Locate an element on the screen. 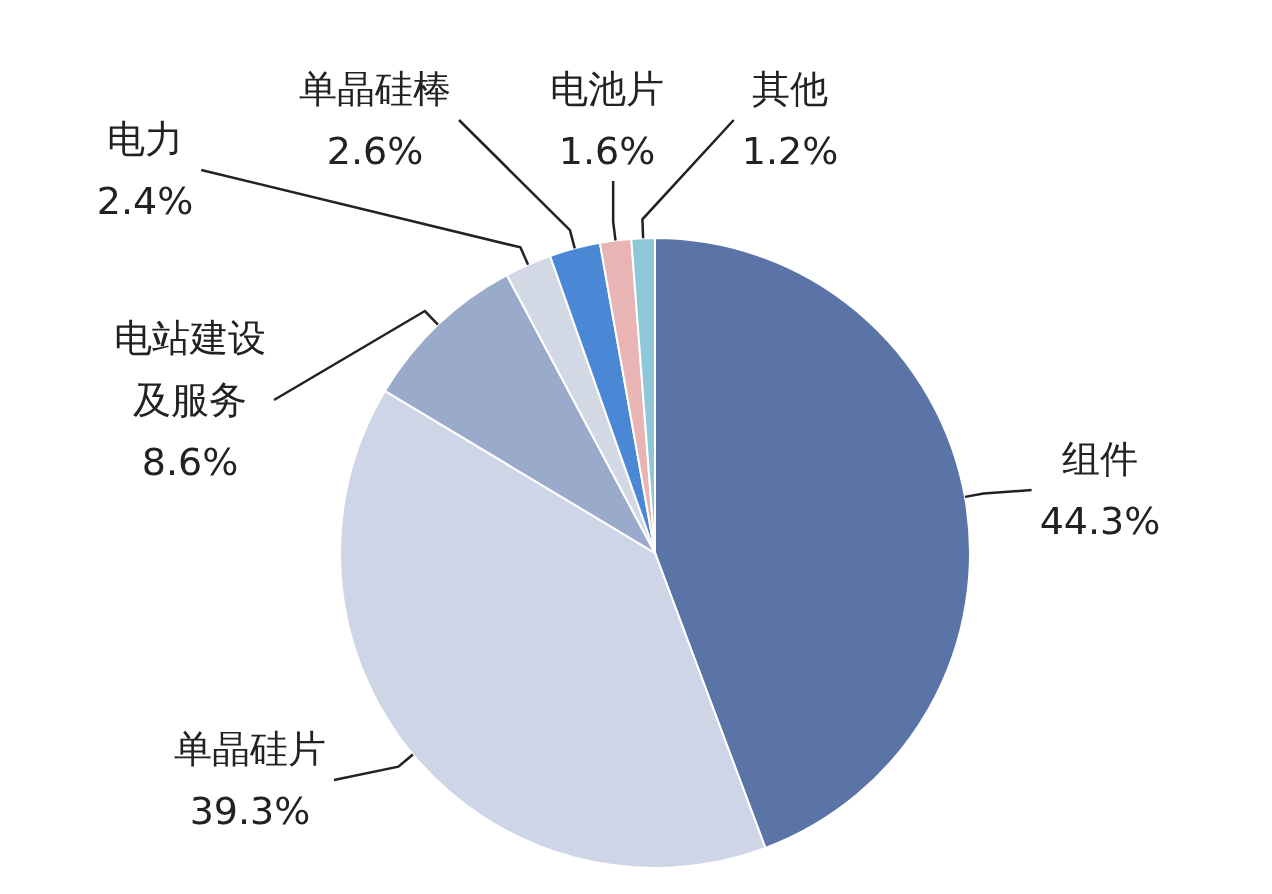 The image size is (1272, 894). slice-label: 单晶硅片 is located at coordinates (250, 749).